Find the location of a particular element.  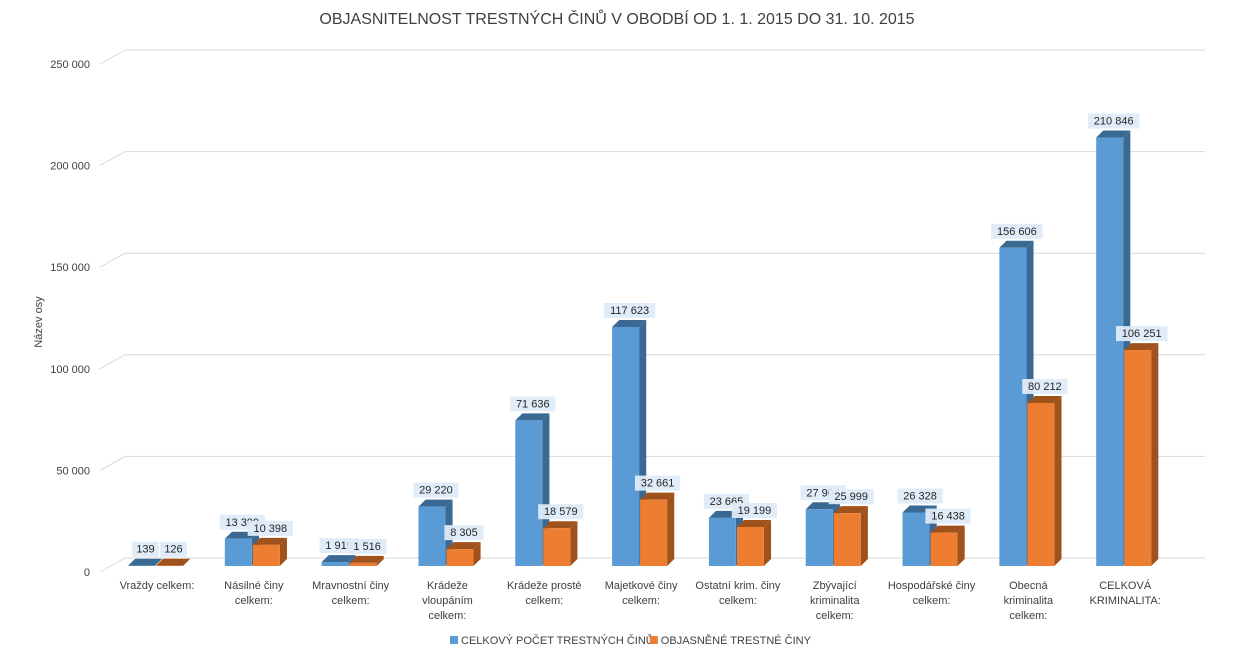

y-tick-label: 200 000 is located at coordinates (70, 167).